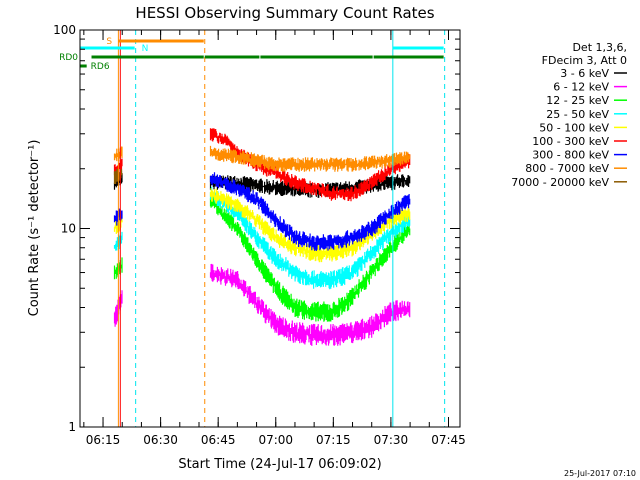 The height and width of the screenshot is (480, 640). I want to click on flag-label-1: N, so click(145, 49).